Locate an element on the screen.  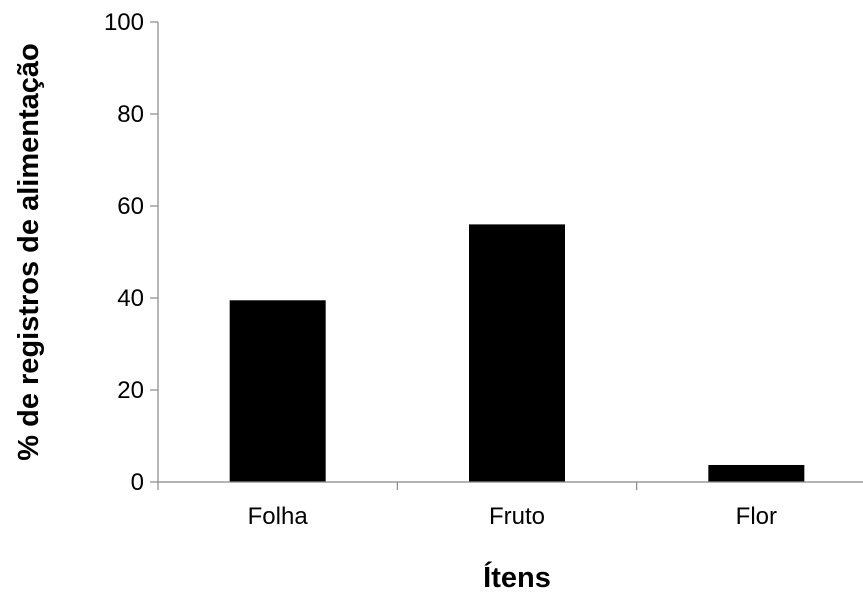
bar-folha is located at coordinates (277, 391).